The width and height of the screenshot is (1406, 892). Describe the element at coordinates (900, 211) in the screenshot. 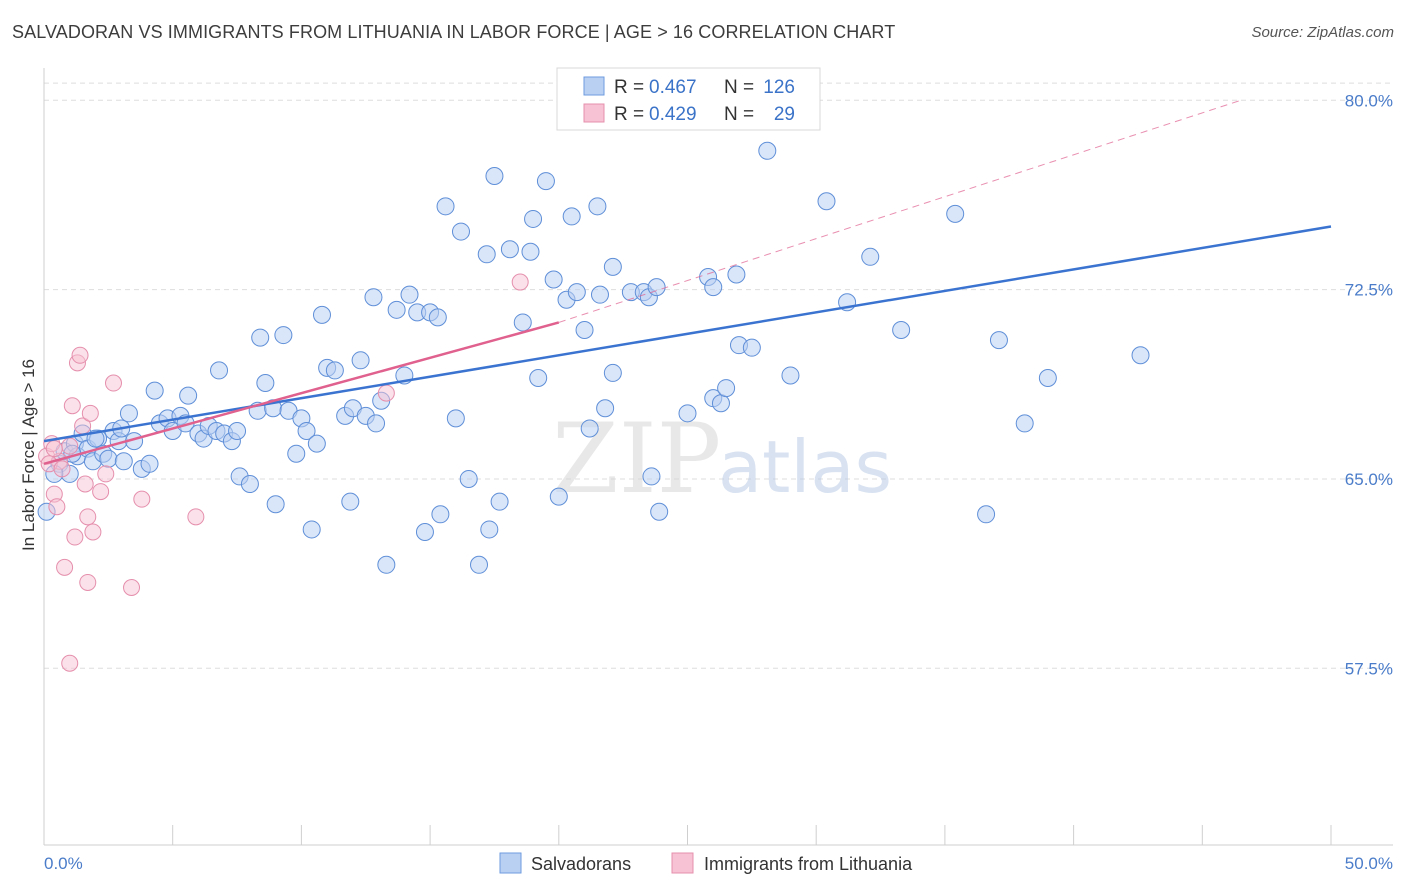

I see `trend-lithuania-extension` at that location.